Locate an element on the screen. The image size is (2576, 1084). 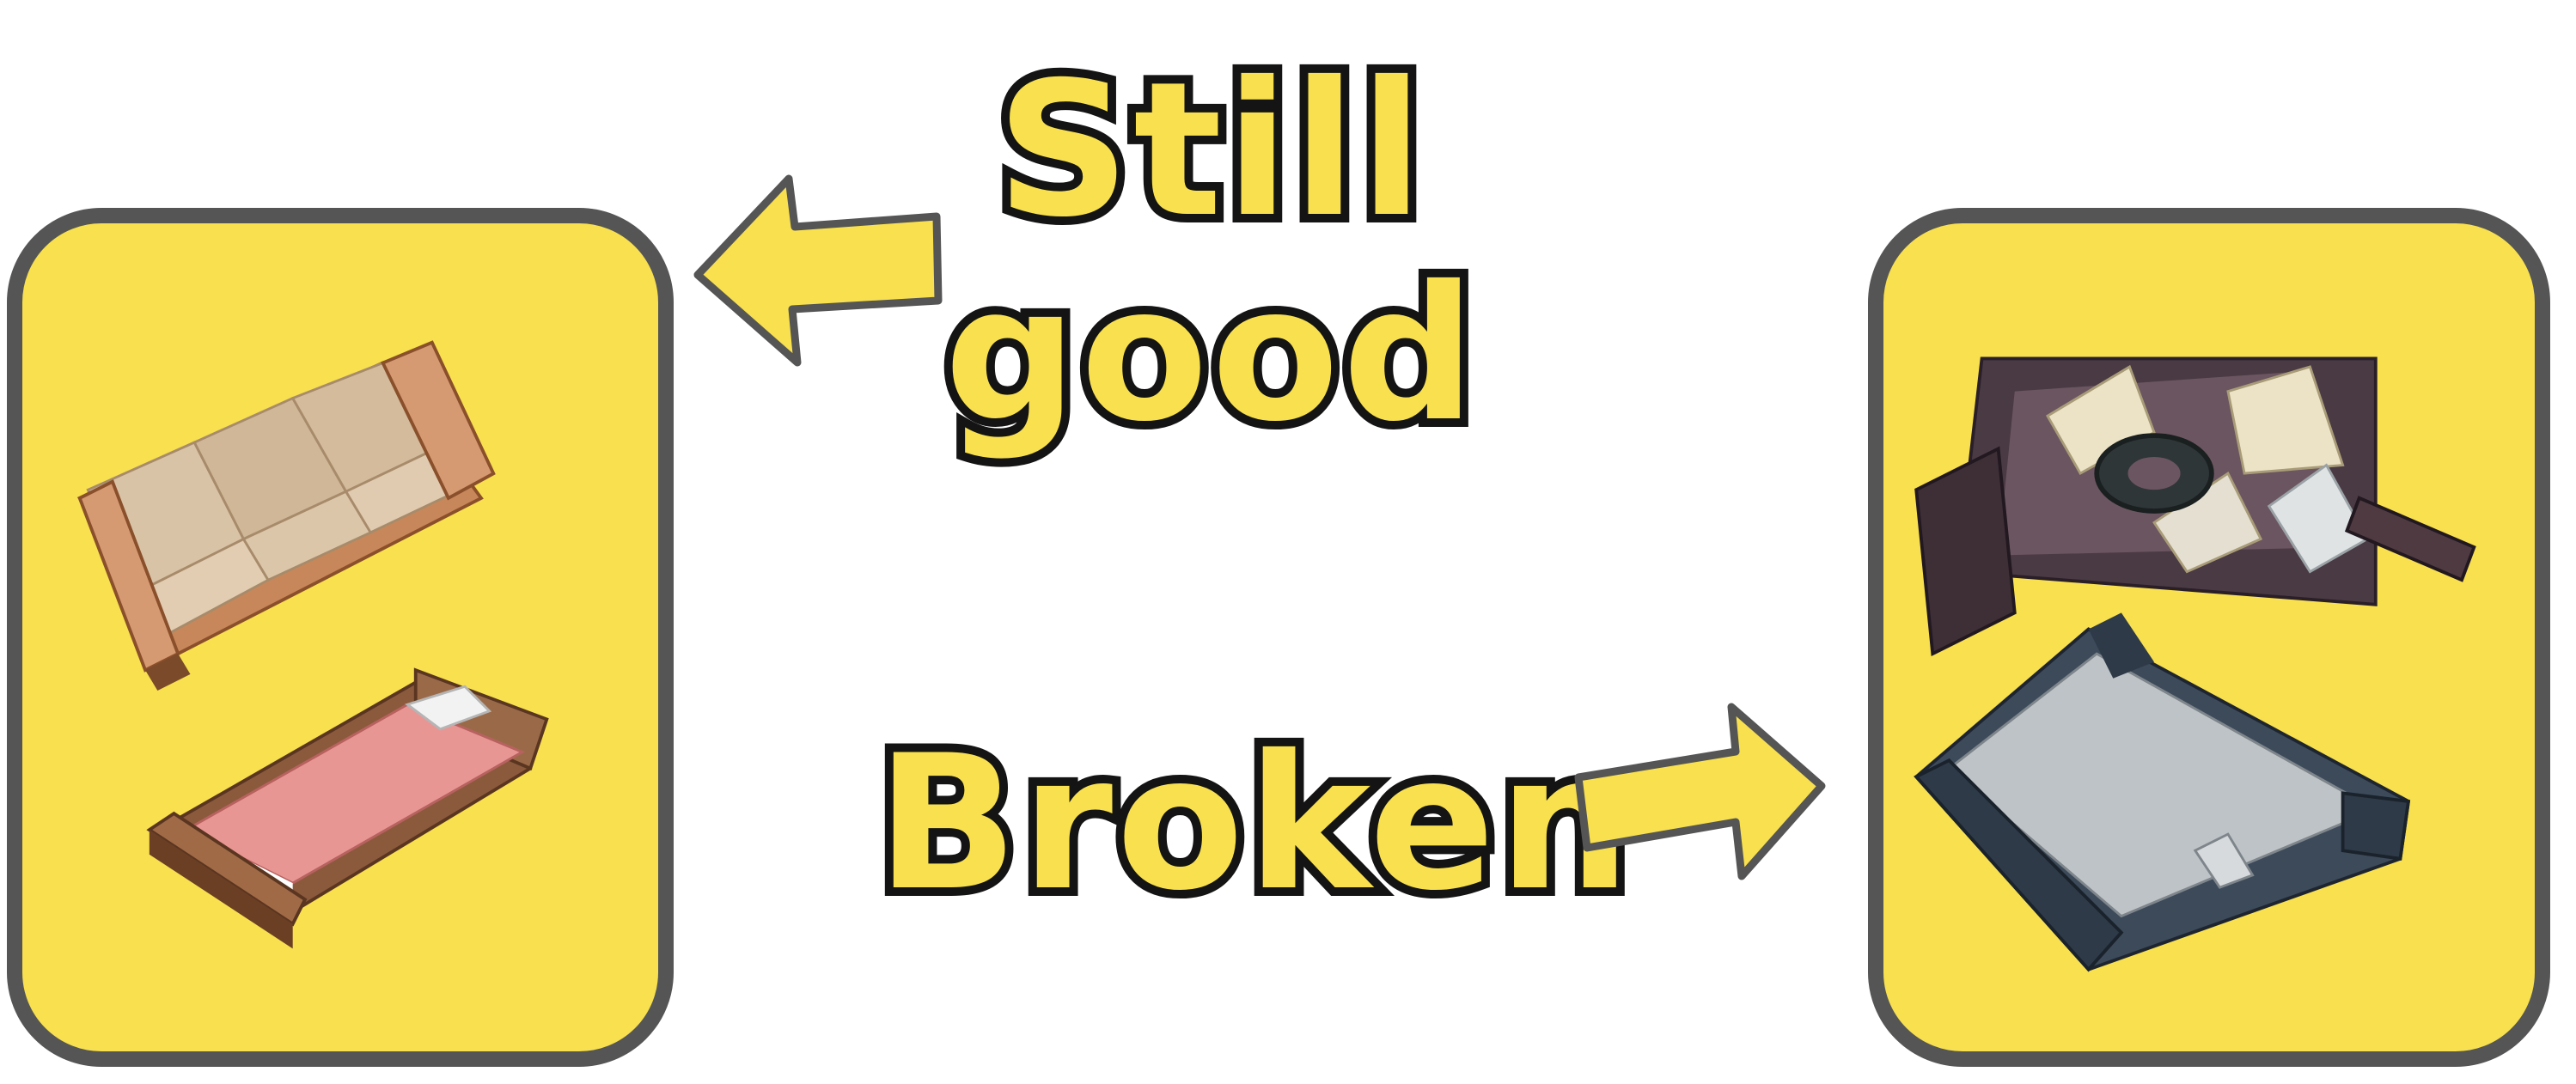
bed-item is located at coordinates (347, 808).